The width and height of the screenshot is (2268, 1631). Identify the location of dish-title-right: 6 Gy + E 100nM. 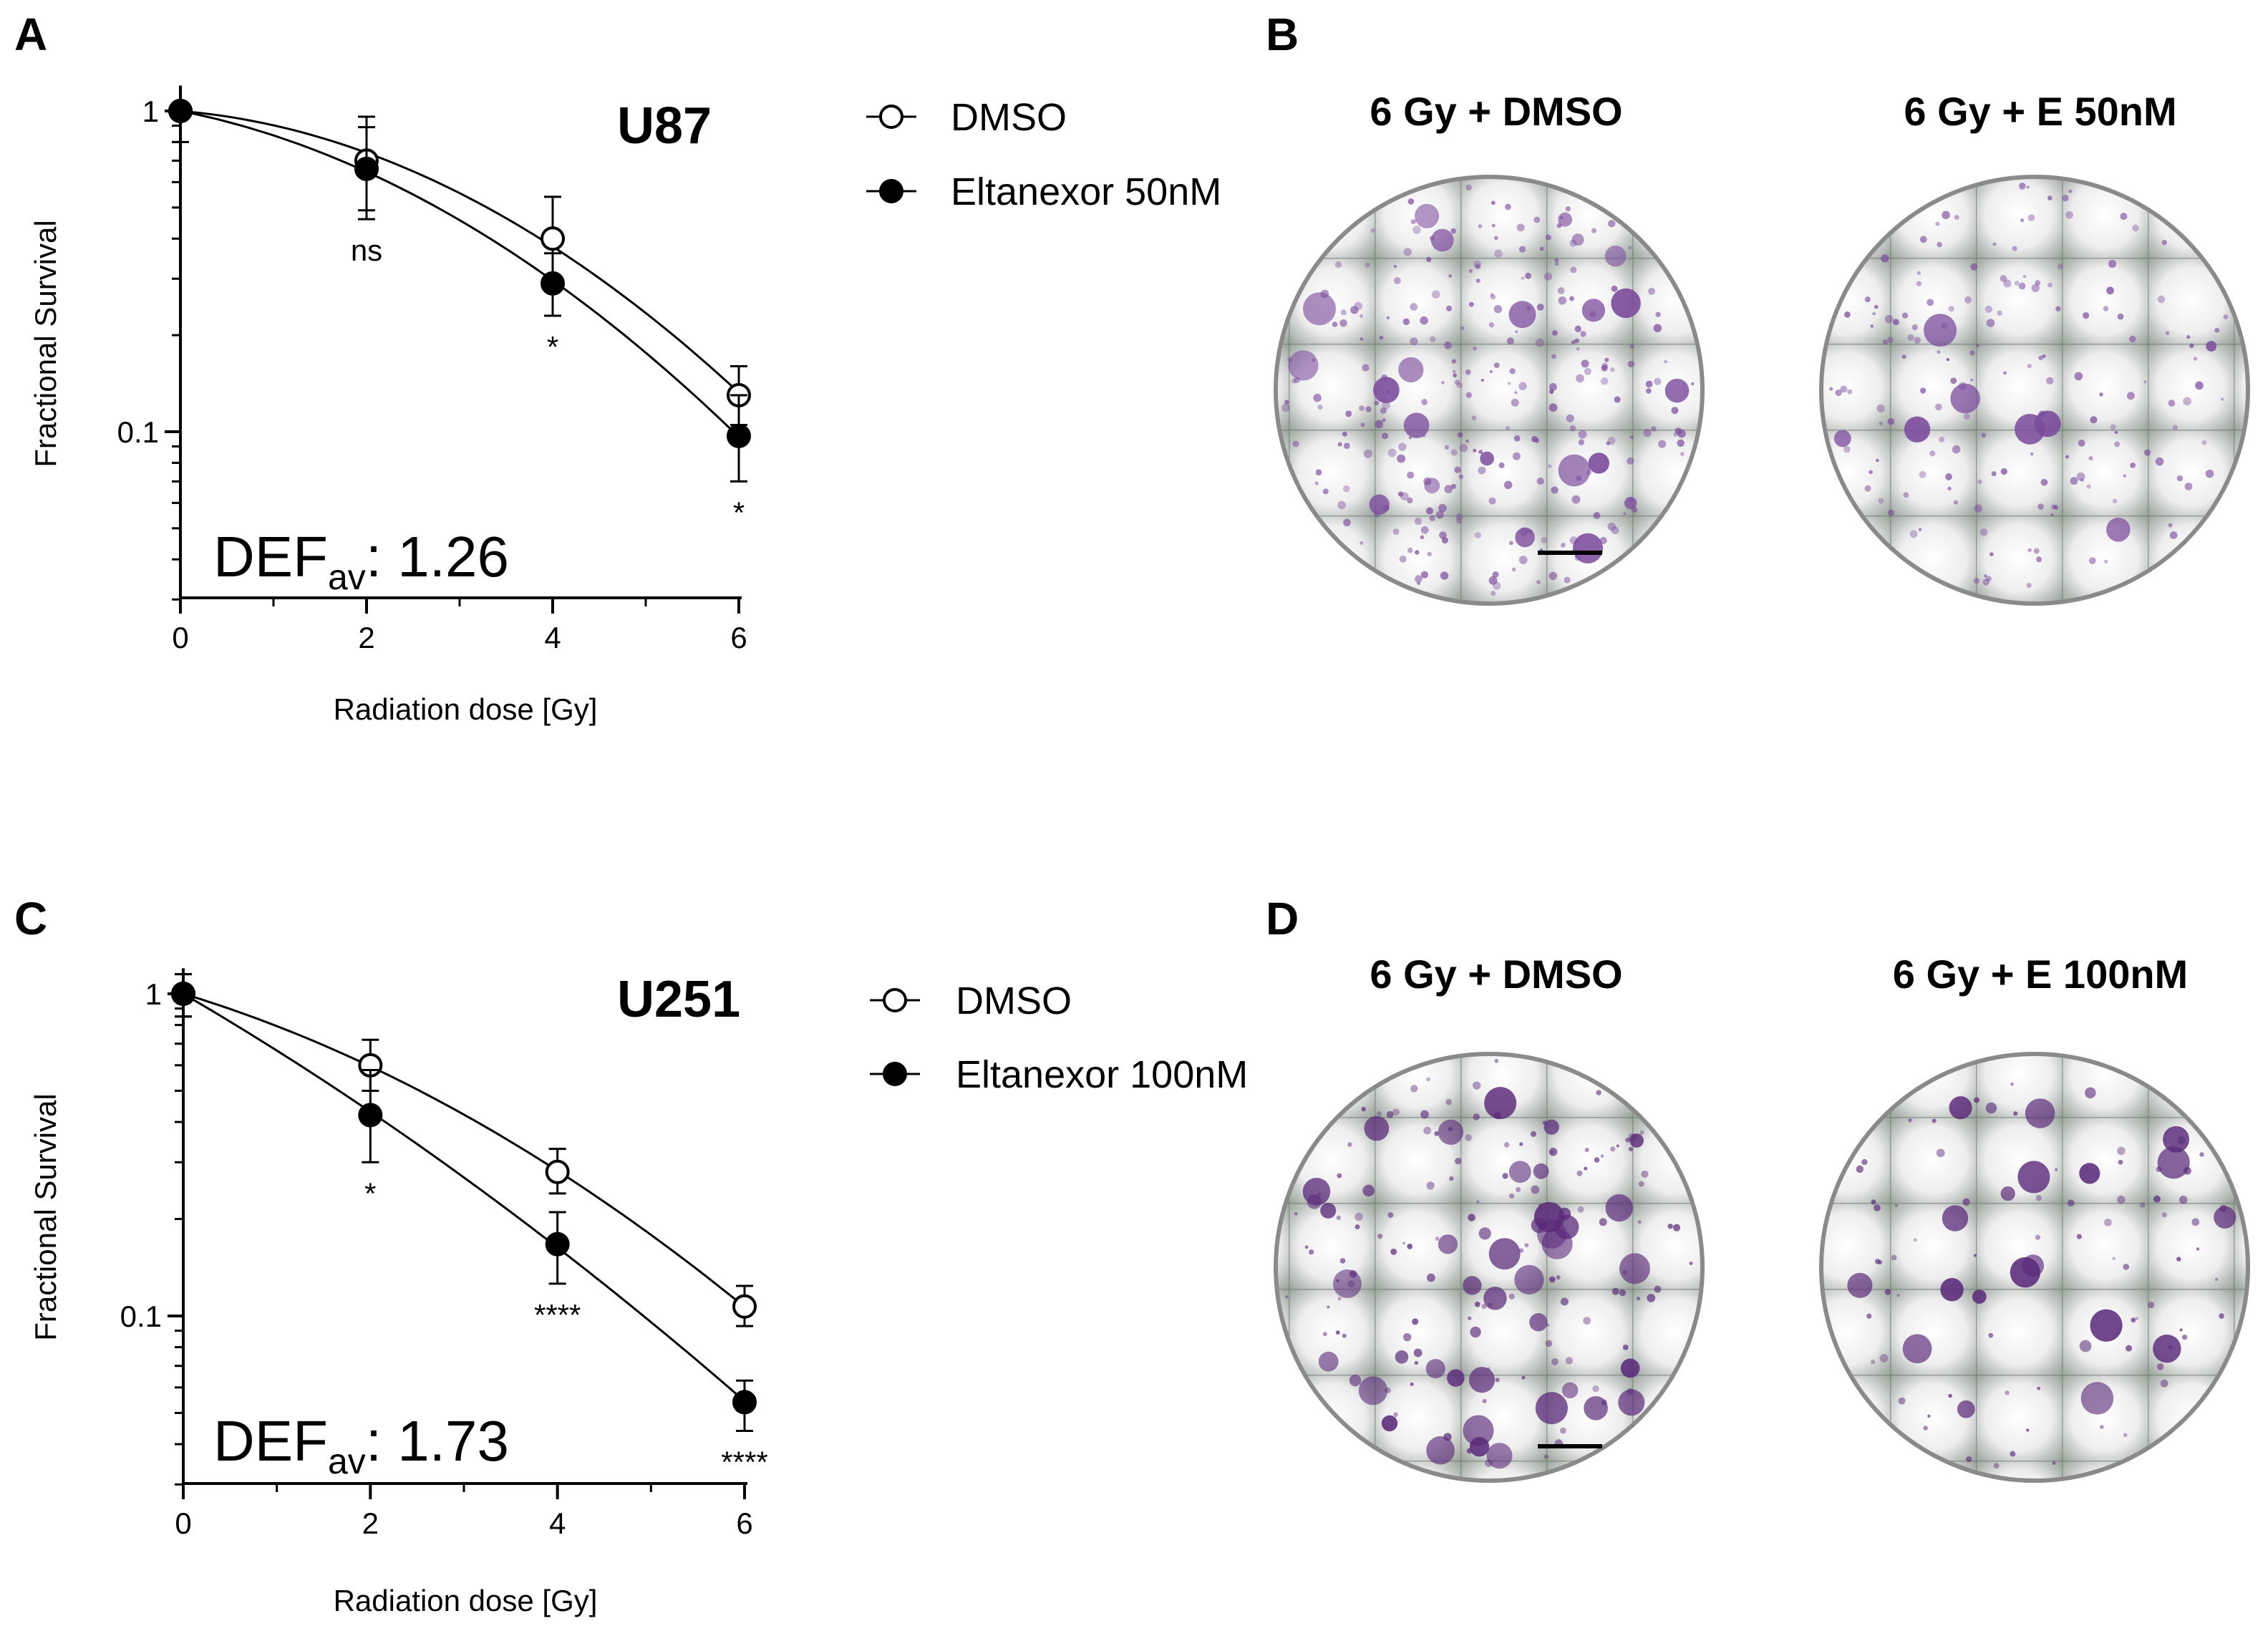
(2040, 974).